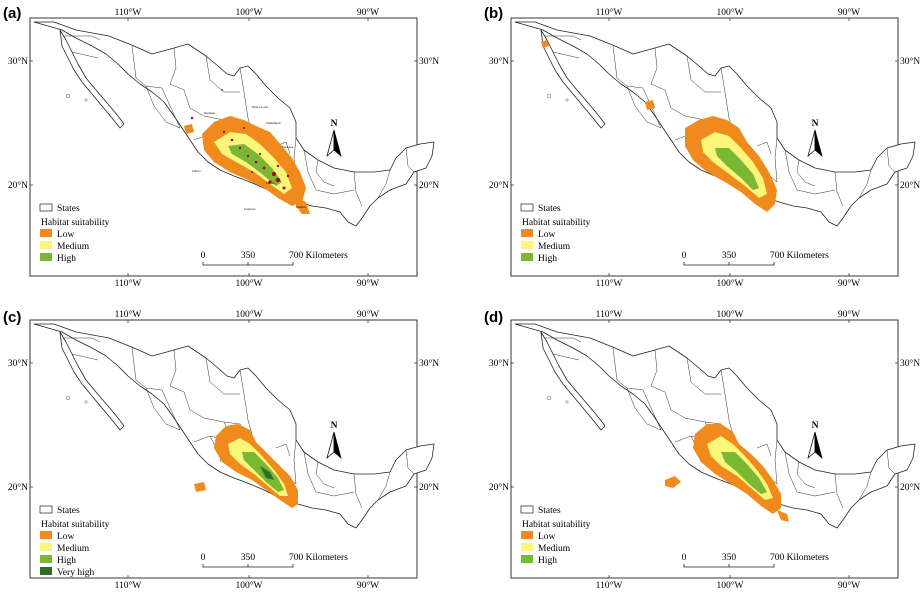  Describe the element at coordinates (250, 209) in the screenshot. I see `state-name-label: Guerrero` at that location.